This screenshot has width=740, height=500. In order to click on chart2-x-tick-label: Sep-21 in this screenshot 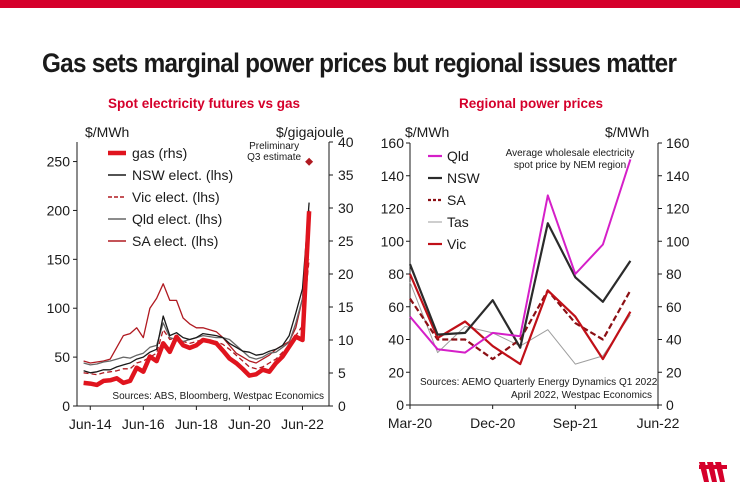, I will do `click(575, 423)`.